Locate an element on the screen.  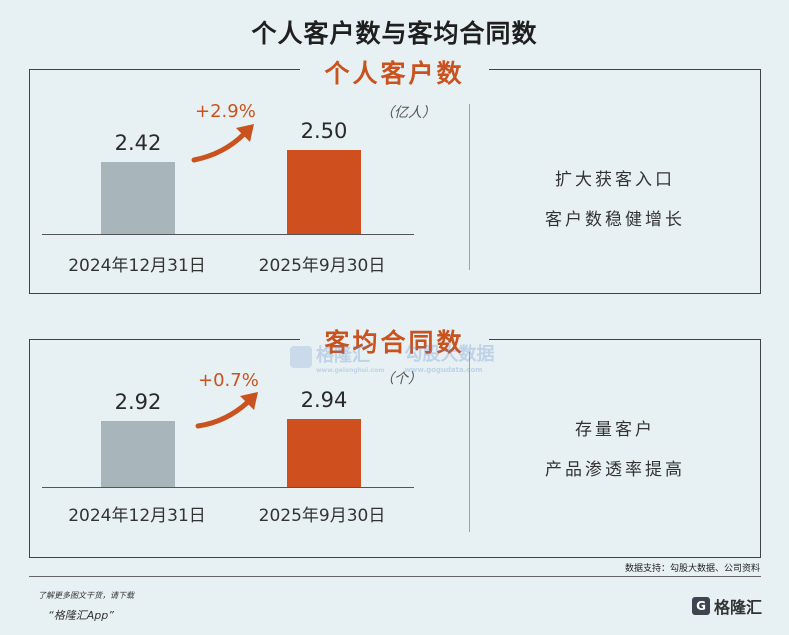
bar-2025-customers is located at coordinates (324, 192).